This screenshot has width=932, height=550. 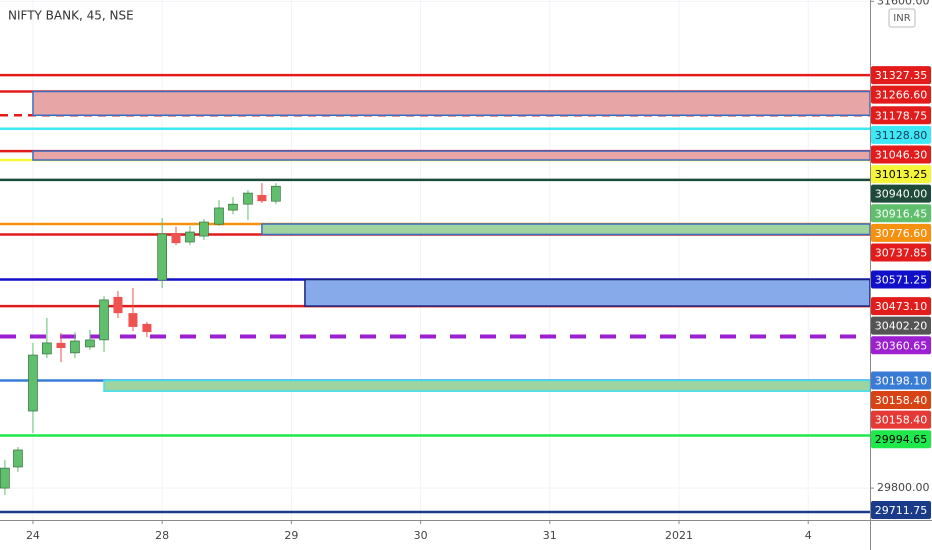 What do you see at coordinates (903, 487) in the screenshot?
I see `y-tick-label: 29800.00` at bounding box center [903, 487].